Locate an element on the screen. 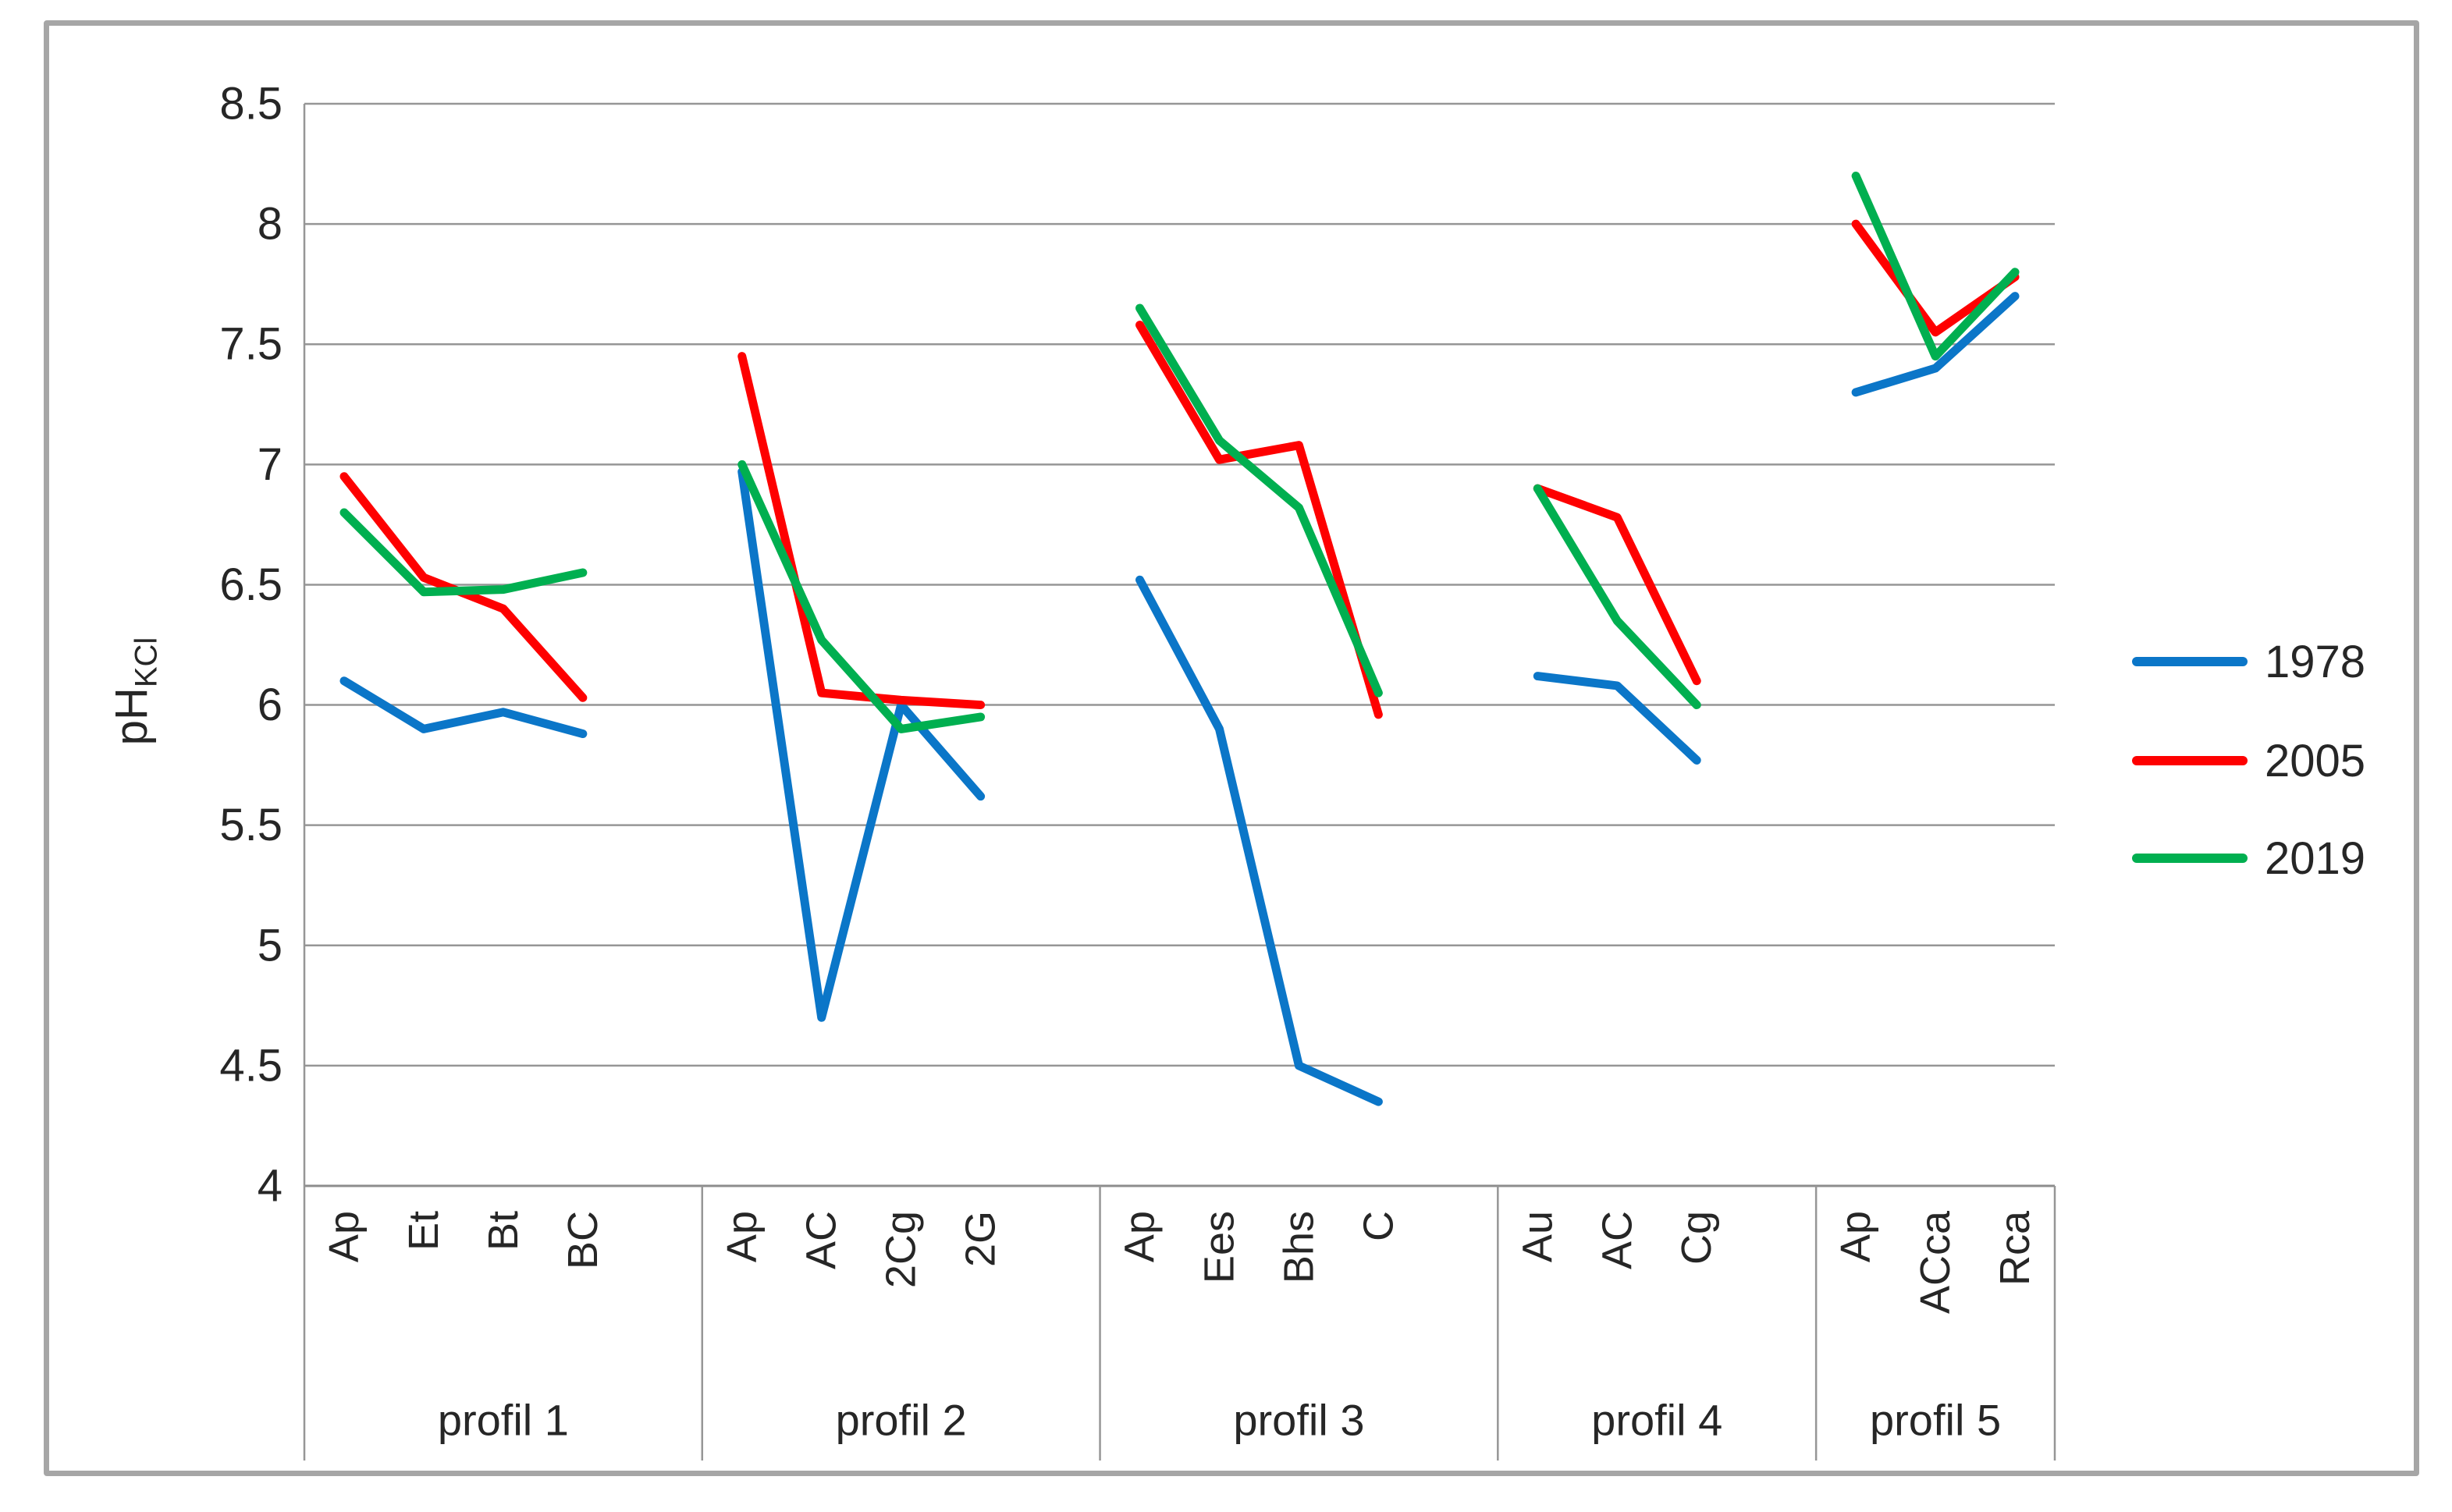 This screenshot has height=1512, width=2452. category-label: 2Cg is located at coordinates (901, 1249).